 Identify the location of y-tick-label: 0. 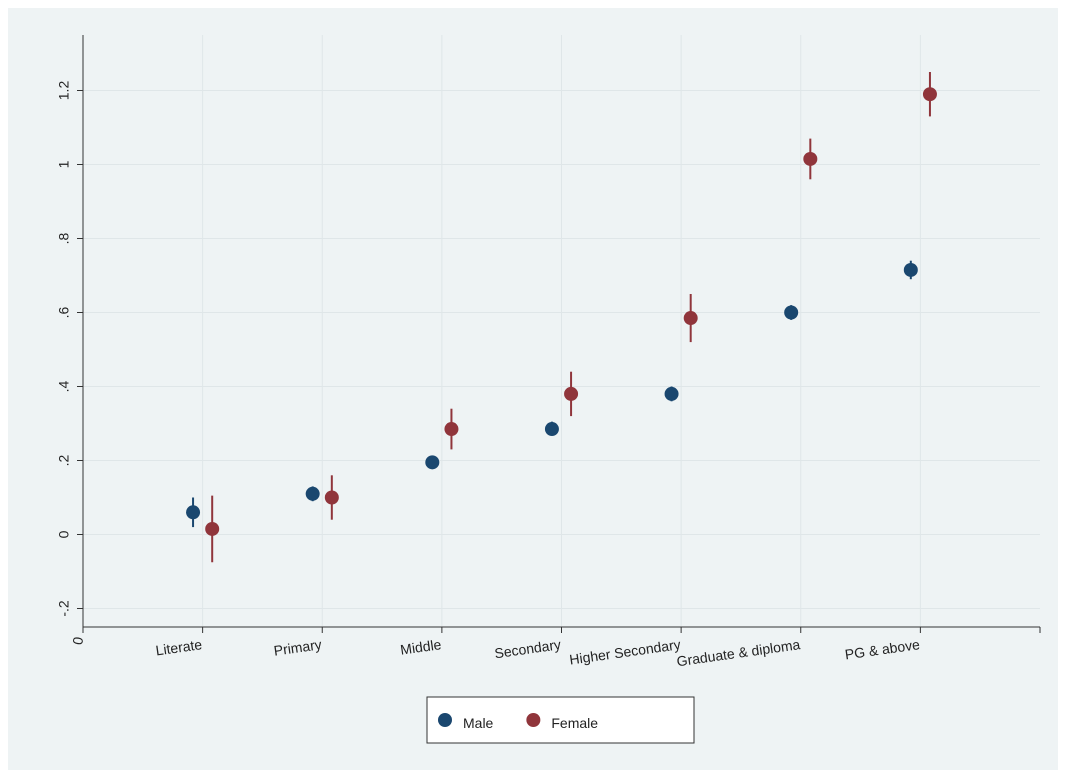
(64, 534).